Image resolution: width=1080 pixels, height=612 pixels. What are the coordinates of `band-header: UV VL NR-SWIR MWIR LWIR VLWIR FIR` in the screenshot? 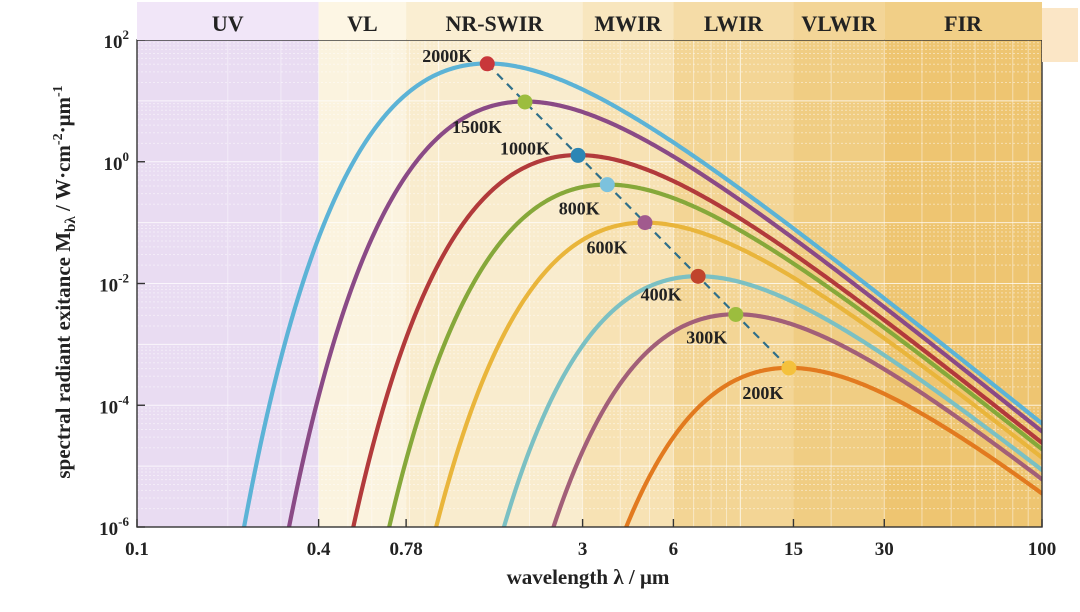 It's located at (607, 32).